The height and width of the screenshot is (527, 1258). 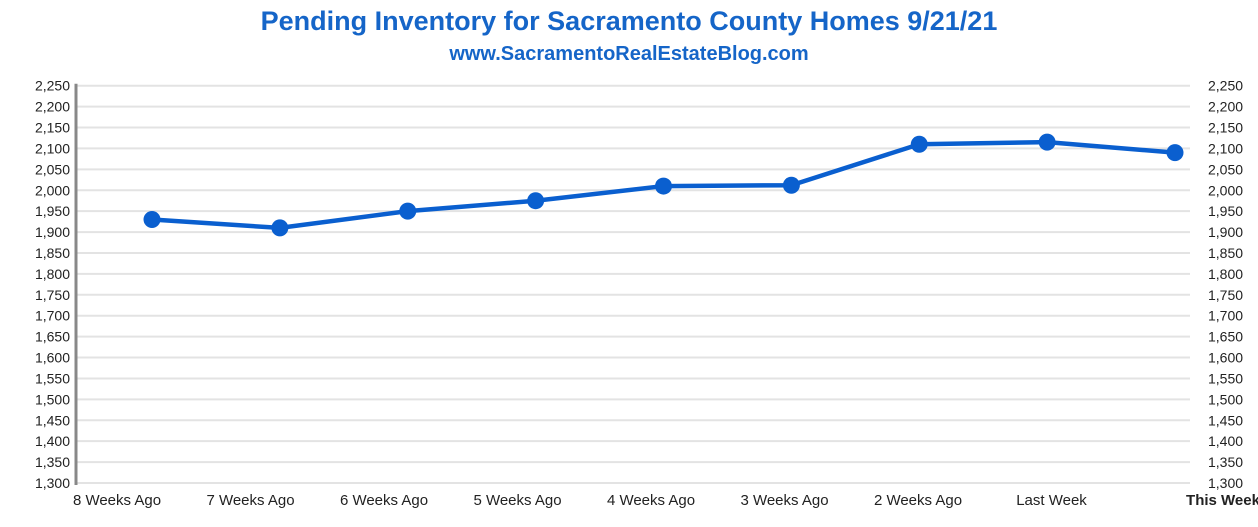 I want to click on x-tick-label: Last Week, so click(x=1051, y=500).